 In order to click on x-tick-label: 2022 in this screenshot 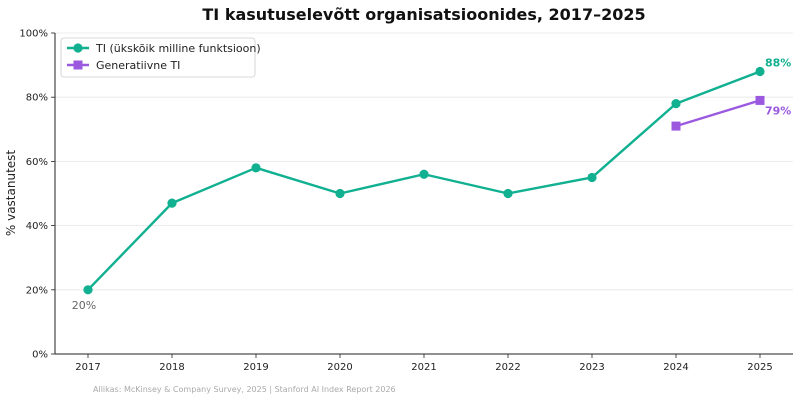, I will do `click(507, 367)`.